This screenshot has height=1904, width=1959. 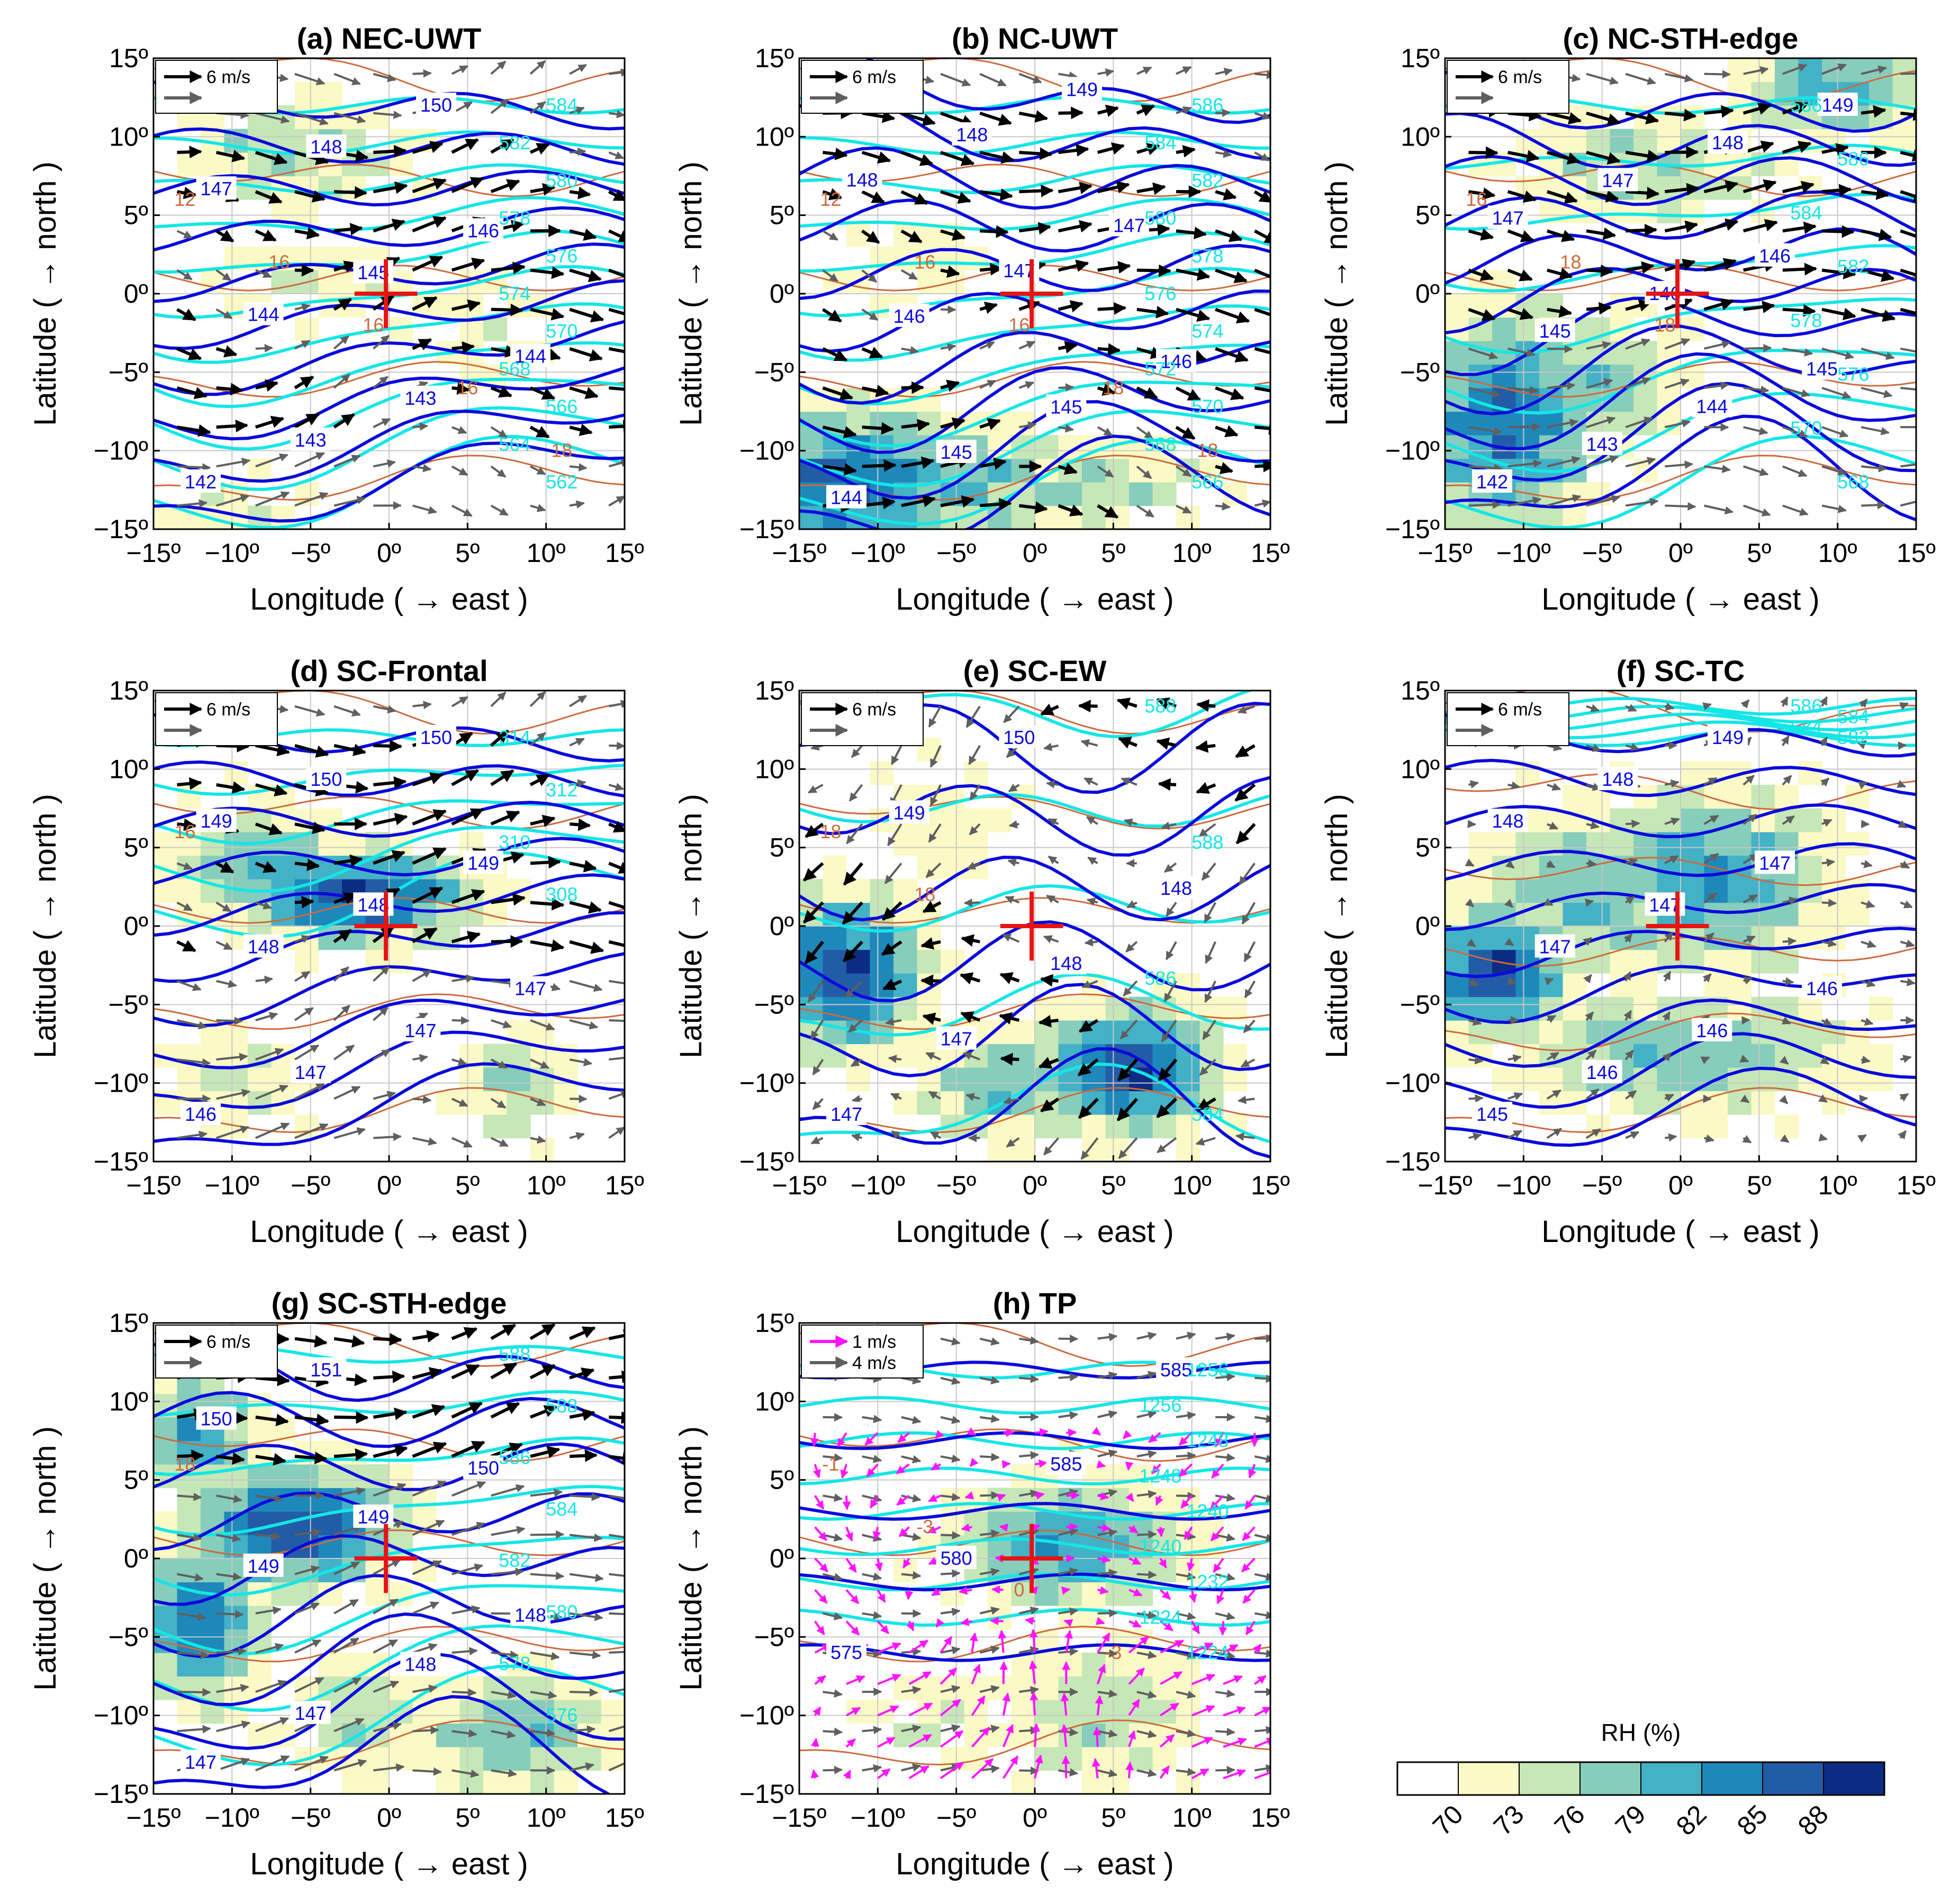 What do you see at coordinates (1837, 104) in the screenshot?
I see `blue-contour-label: 149` at bounding box center [1837, 104].